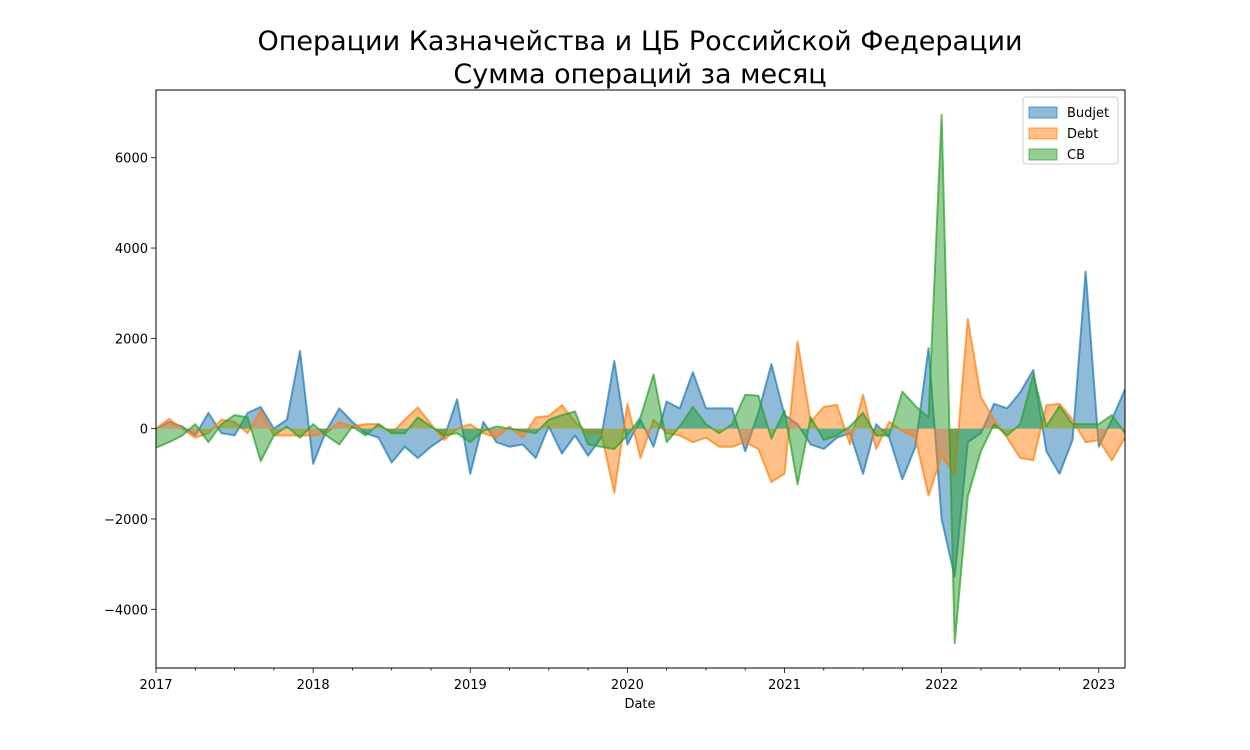  What do you see at coordinates (1043, 154) in the screenshot?
I see `legend-swatch-cb` at bounding box center [1043, 154].